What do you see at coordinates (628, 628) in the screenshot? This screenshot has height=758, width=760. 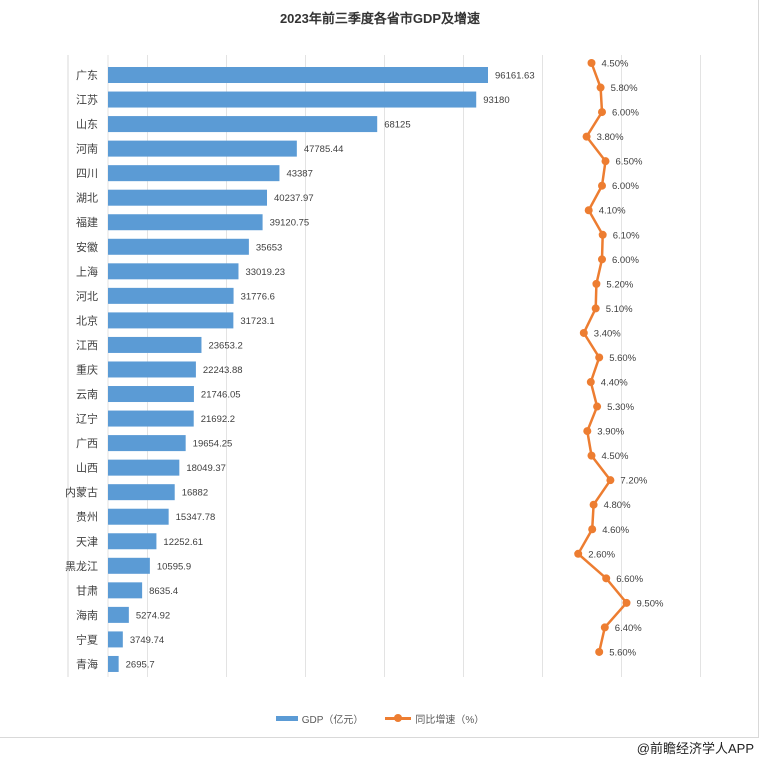 I see `growth-value-label: 6.40%` at bounding box center [628, 628].